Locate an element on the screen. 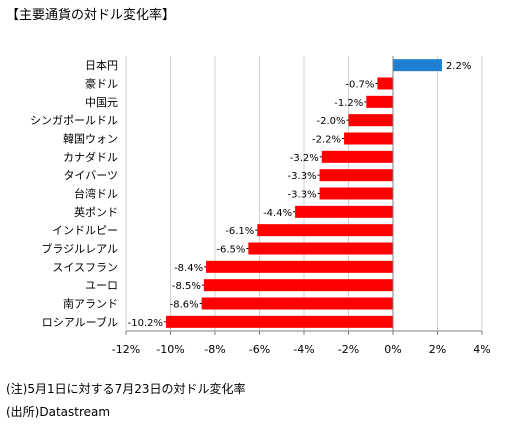 The height and width of the screenshot is (442, 515). category-label: 中国元 is located at coordinates (101, 102).